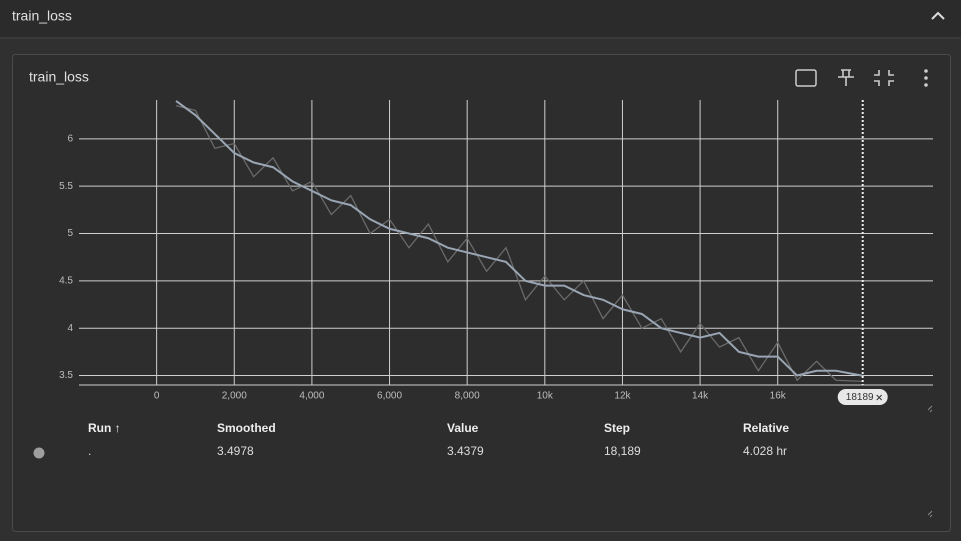 The height and width of the screenshot is (541, 961). What do you see at coordinates (42, 16) in the screenshot?
I see `header-title: train_loss` at bounding box center [42, 16].